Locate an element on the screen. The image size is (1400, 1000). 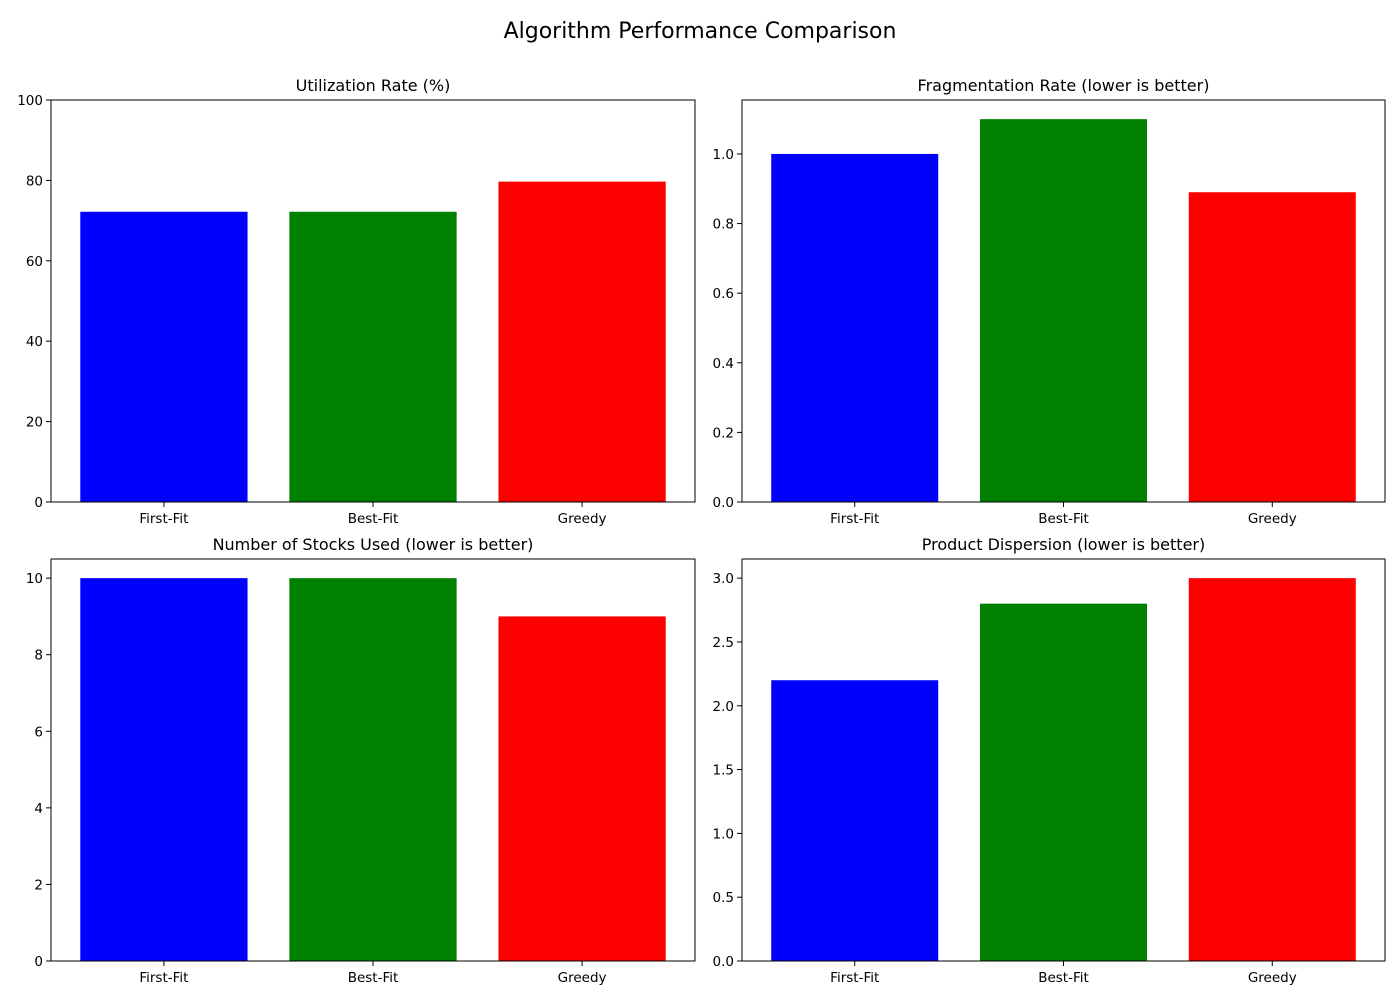
bar-utilization-best-fit is located at coordinates (373, 357).